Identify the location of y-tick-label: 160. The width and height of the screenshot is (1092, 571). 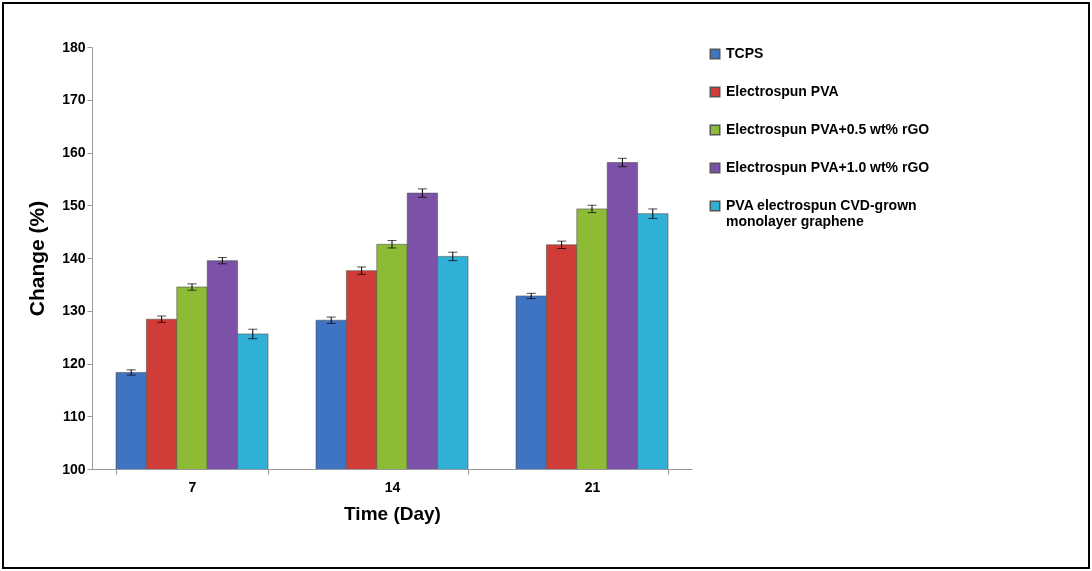
(74, 152).